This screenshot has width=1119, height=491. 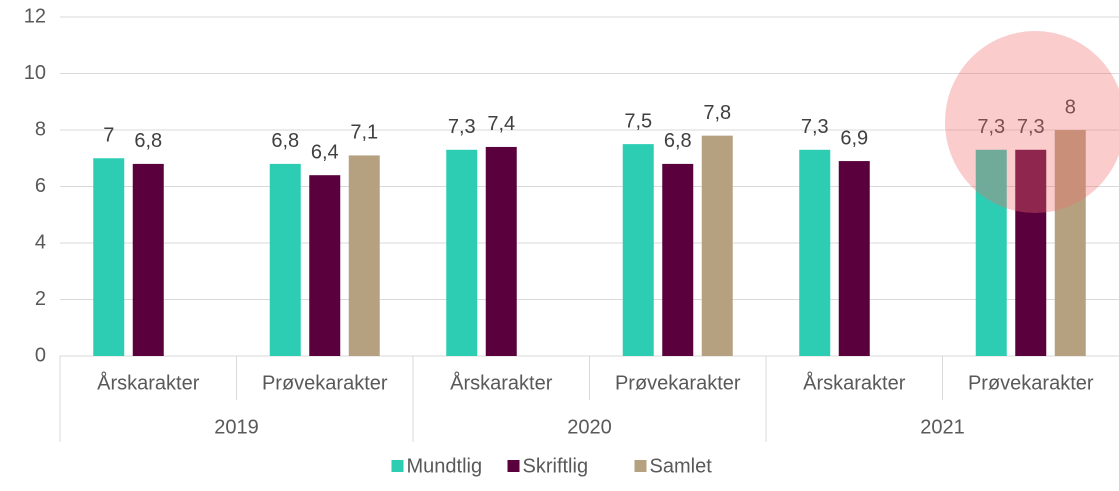 I want to click on y-tick-label: 0, so click(x=40, y=355).